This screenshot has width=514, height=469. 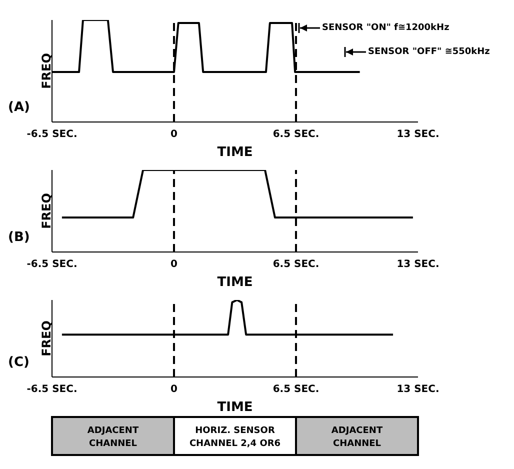 I want to click on text: (A), so click(x=19, y=107).